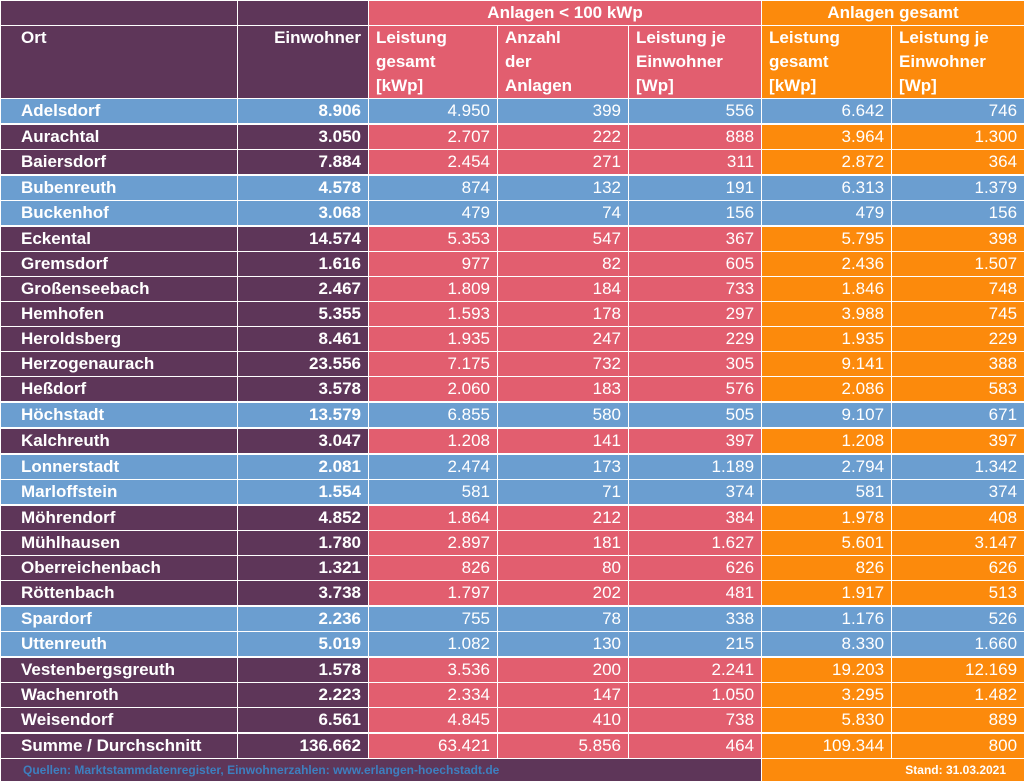 The width and height of the screenshot is (1024, 782). Describe the element at coordinates (563, 163) in the screenshot. I see `cell-anzahl: 271` at that location.